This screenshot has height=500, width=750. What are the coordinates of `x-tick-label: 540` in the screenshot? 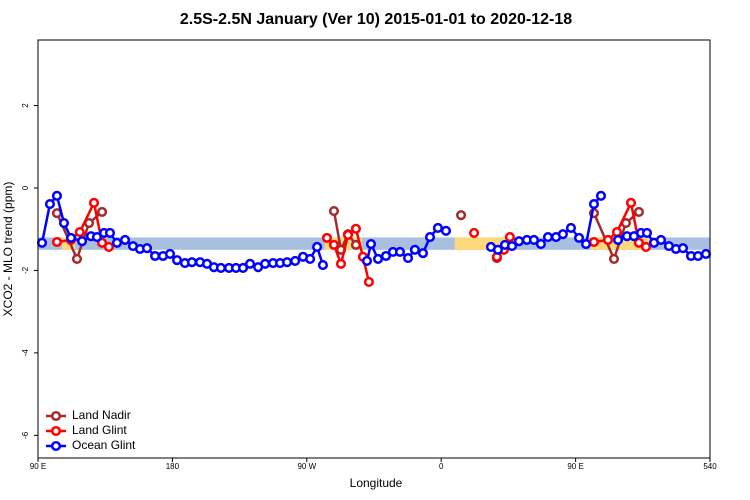 It's located at (710, 466).